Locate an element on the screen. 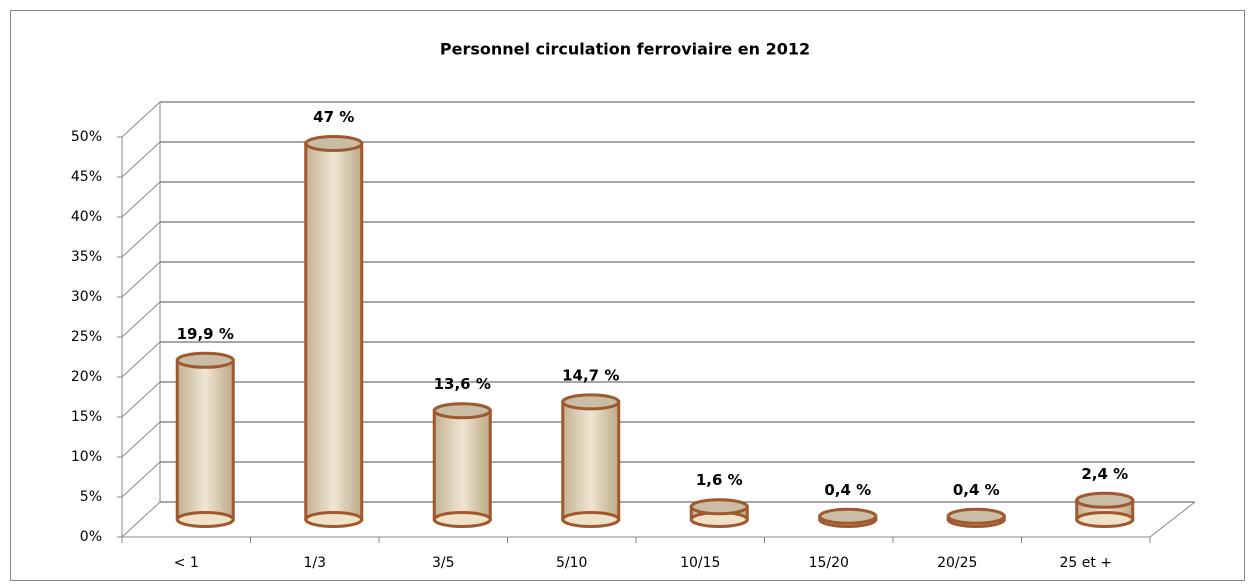  y-tick-label: 25% is located at coordinates (86, 337).